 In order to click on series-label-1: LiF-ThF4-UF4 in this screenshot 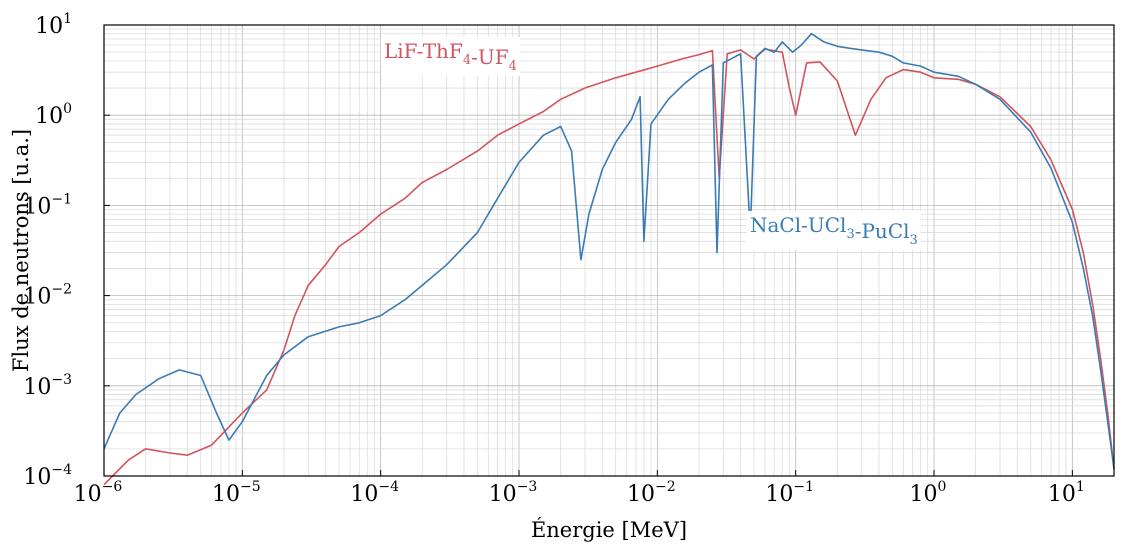, I will do `click(450, 56)`.